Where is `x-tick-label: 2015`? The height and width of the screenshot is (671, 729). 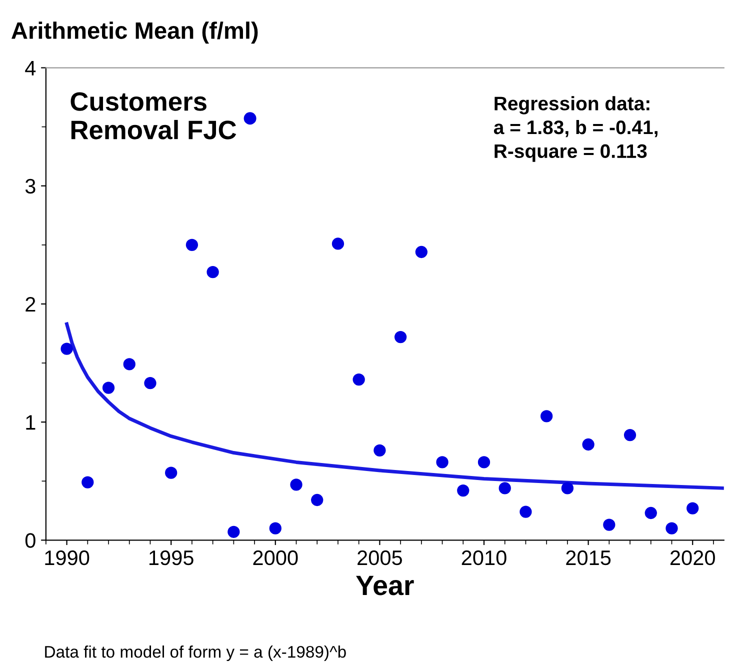 x-tick-label: 2015 is located at coordinates (588, 558).